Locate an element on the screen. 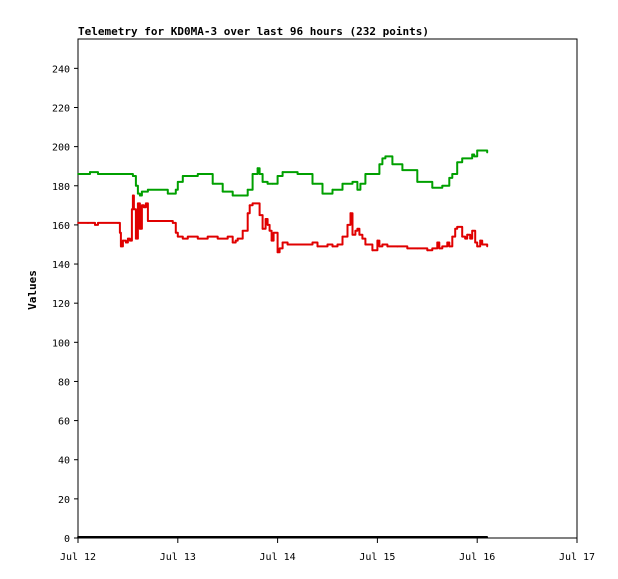  y-tick-label: 100 is located at coordinates (61, 343).